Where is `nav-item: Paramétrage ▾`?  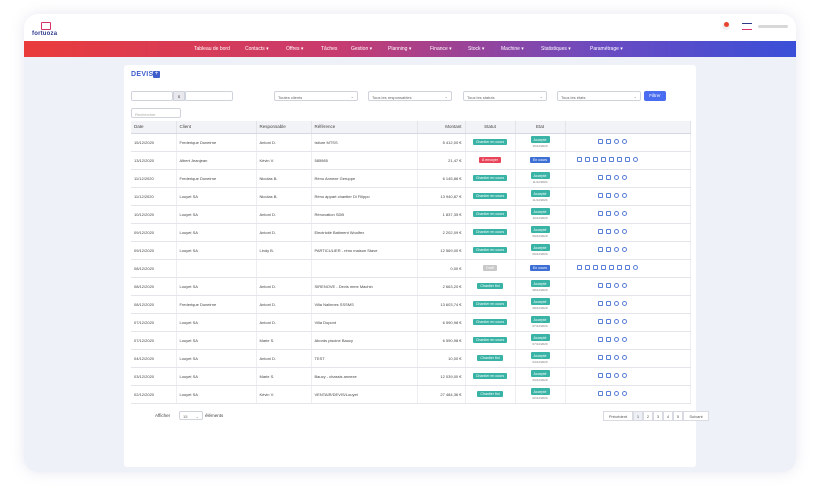 nav-item: Paramétrage ▾ is located at coordinates (606, 49).